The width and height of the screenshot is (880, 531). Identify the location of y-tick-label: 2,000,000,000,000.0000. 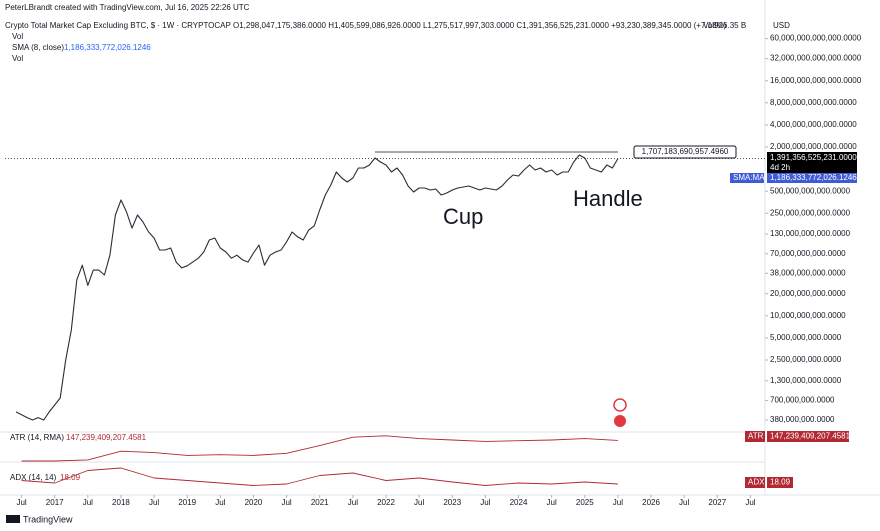
(813, 146).